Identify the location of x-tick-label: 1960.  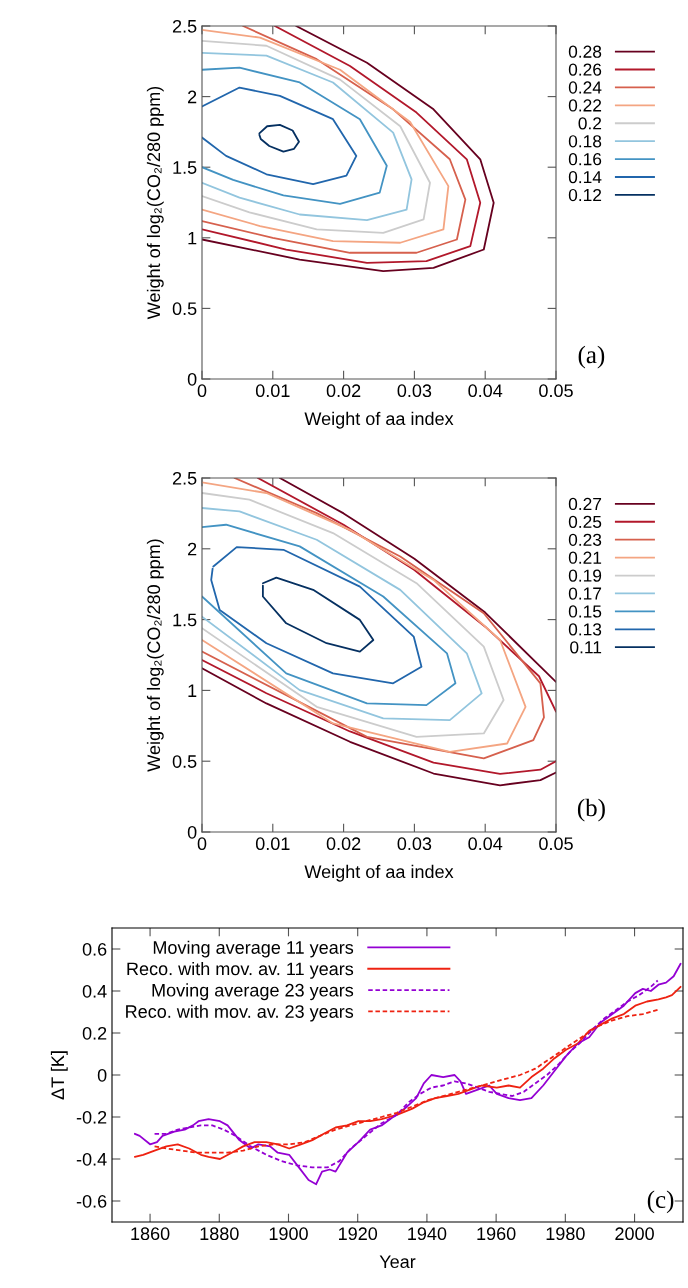
(496, 1234).